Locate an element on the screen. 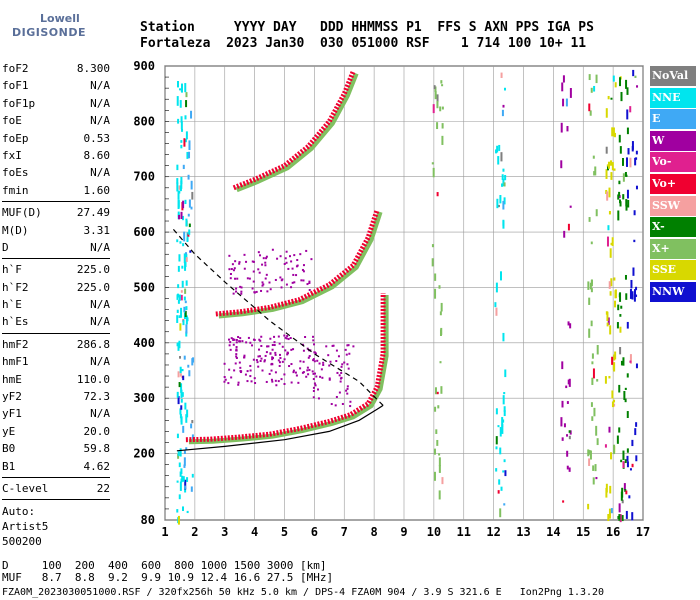  legend-item: SSE is located at coordinates (673, 270).